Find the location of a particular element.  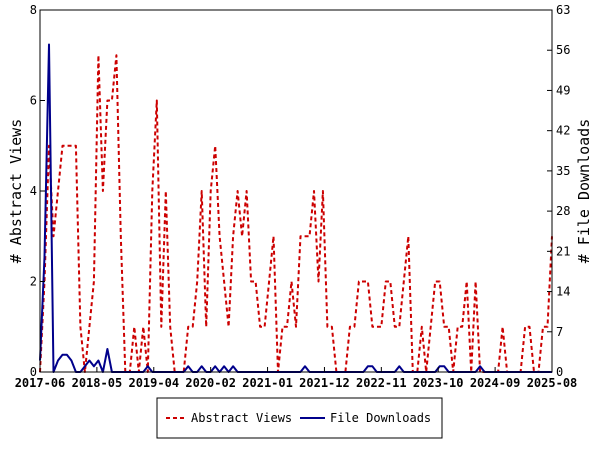

x-axis-tick-label: 2024-09 is located at coordinates (495, 383).